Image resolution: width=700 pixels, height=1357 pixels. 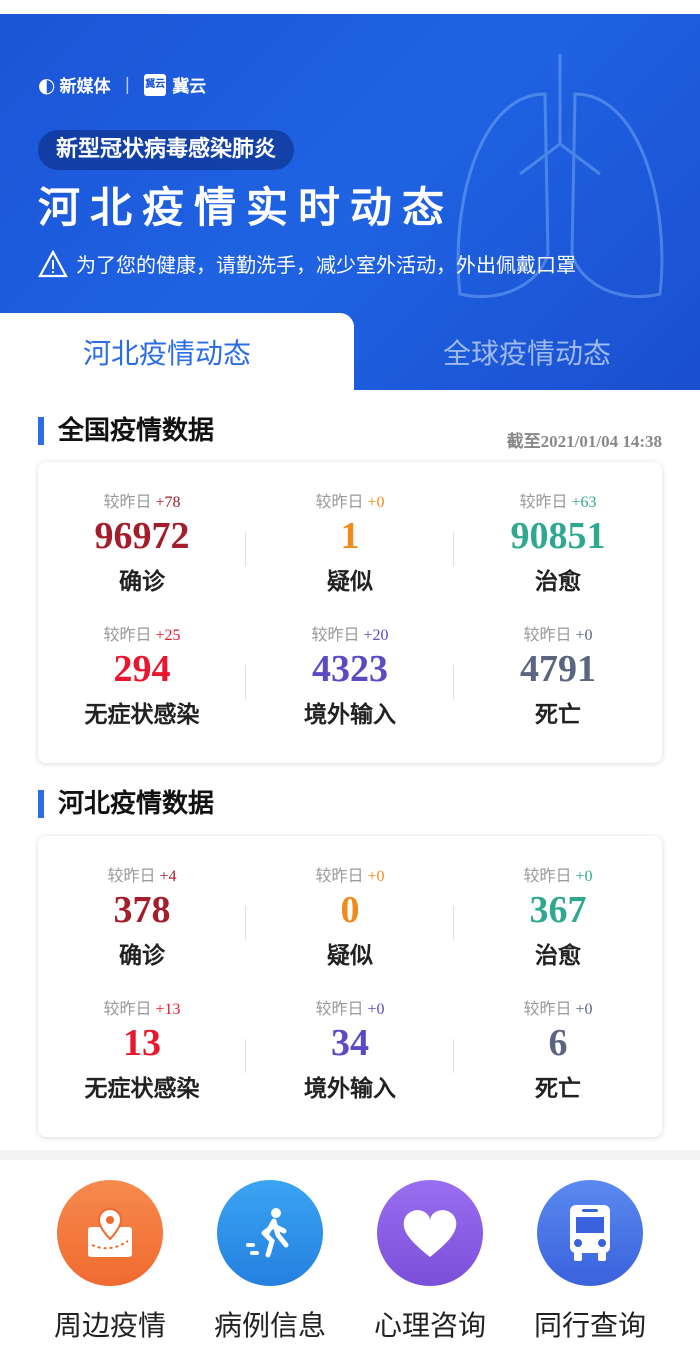 What do you see at coordinates (526, 353) in the screenshot?
I see `tab-global: 全球疫情动态` at bounding box center [526, 353].